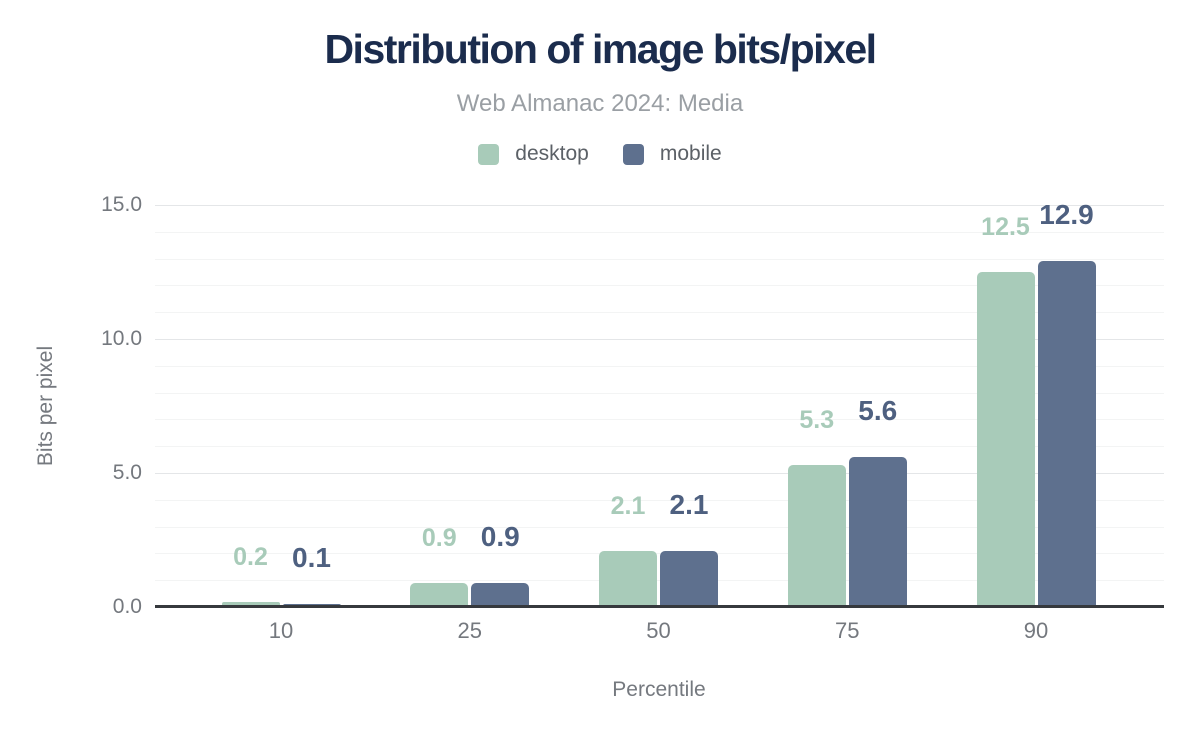 The image size is (1200, 742). I want to click on y-axis-tick-label: 15.0, so click(121, 204).